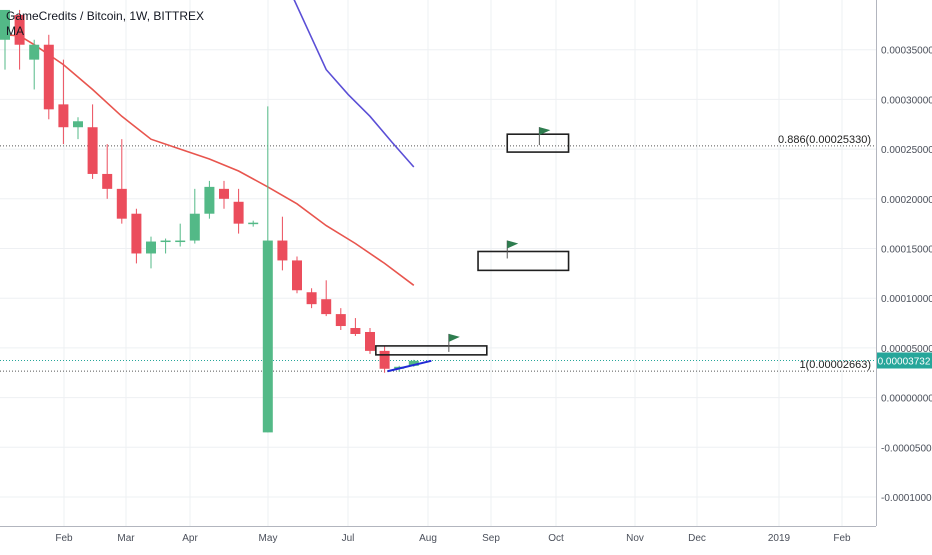  Describe the element at coordinates (354, 84) in the screenshot. I see `ma-slow-line` at that location.